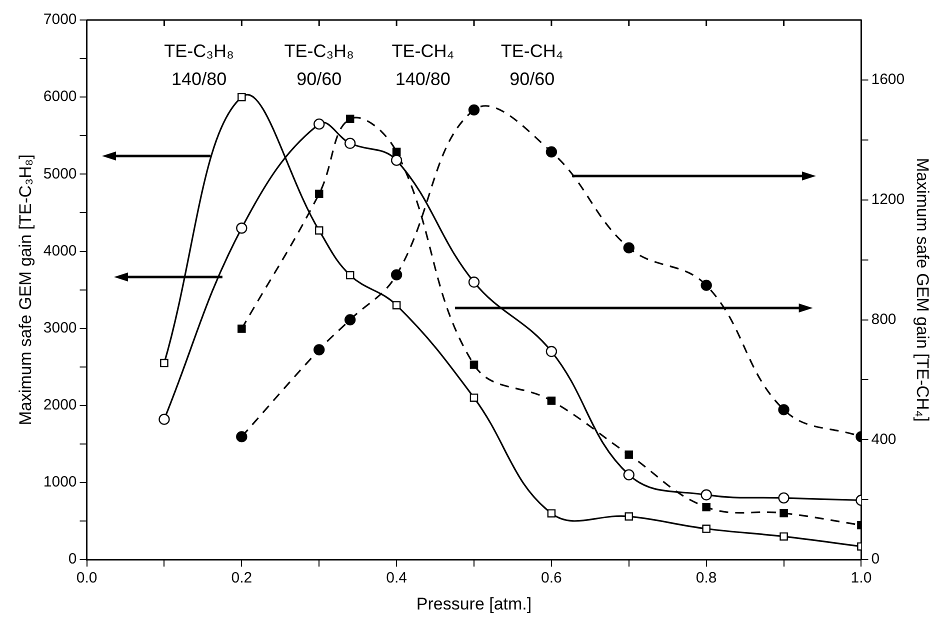 The height and width of the screenshot is (623, 944). What do you see at coordinates (87, 578) in the screenshot?
I see `x-tick-label: 0.0` at bounding box center [87, 578].